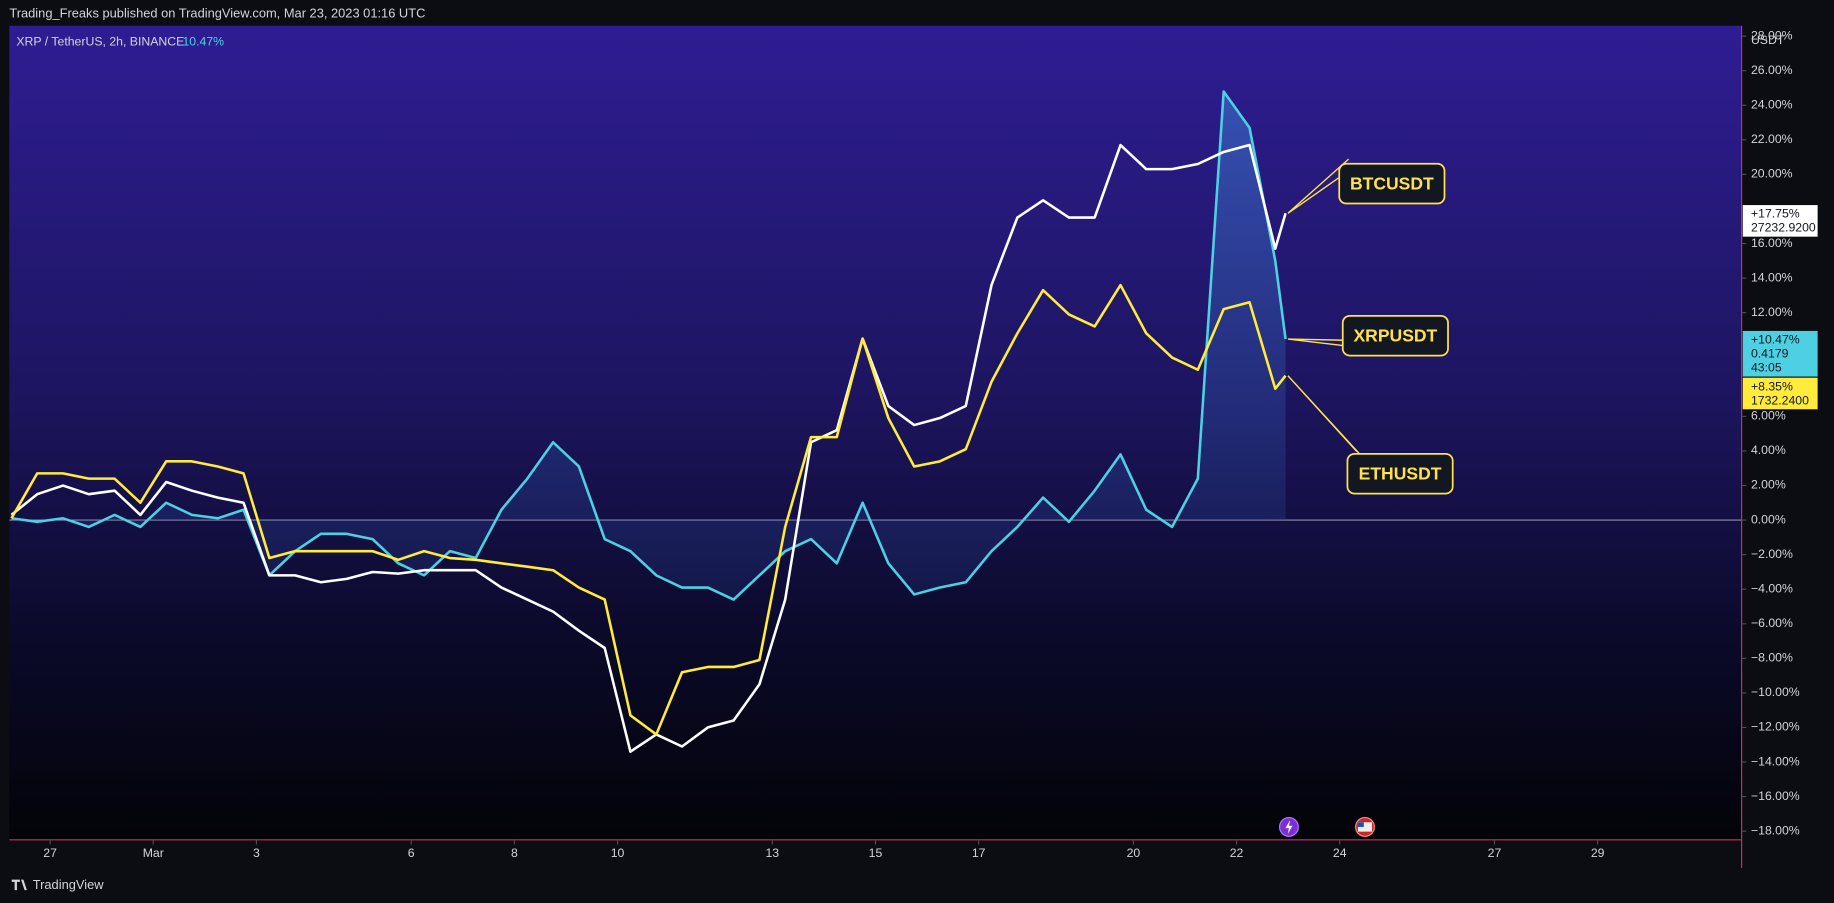 Image resolution: width=1834 pixels, height=903 pixels. Describe the element at coordinates (1768, 40) in the screenshot. I see `y-unit: USDT` at that location.